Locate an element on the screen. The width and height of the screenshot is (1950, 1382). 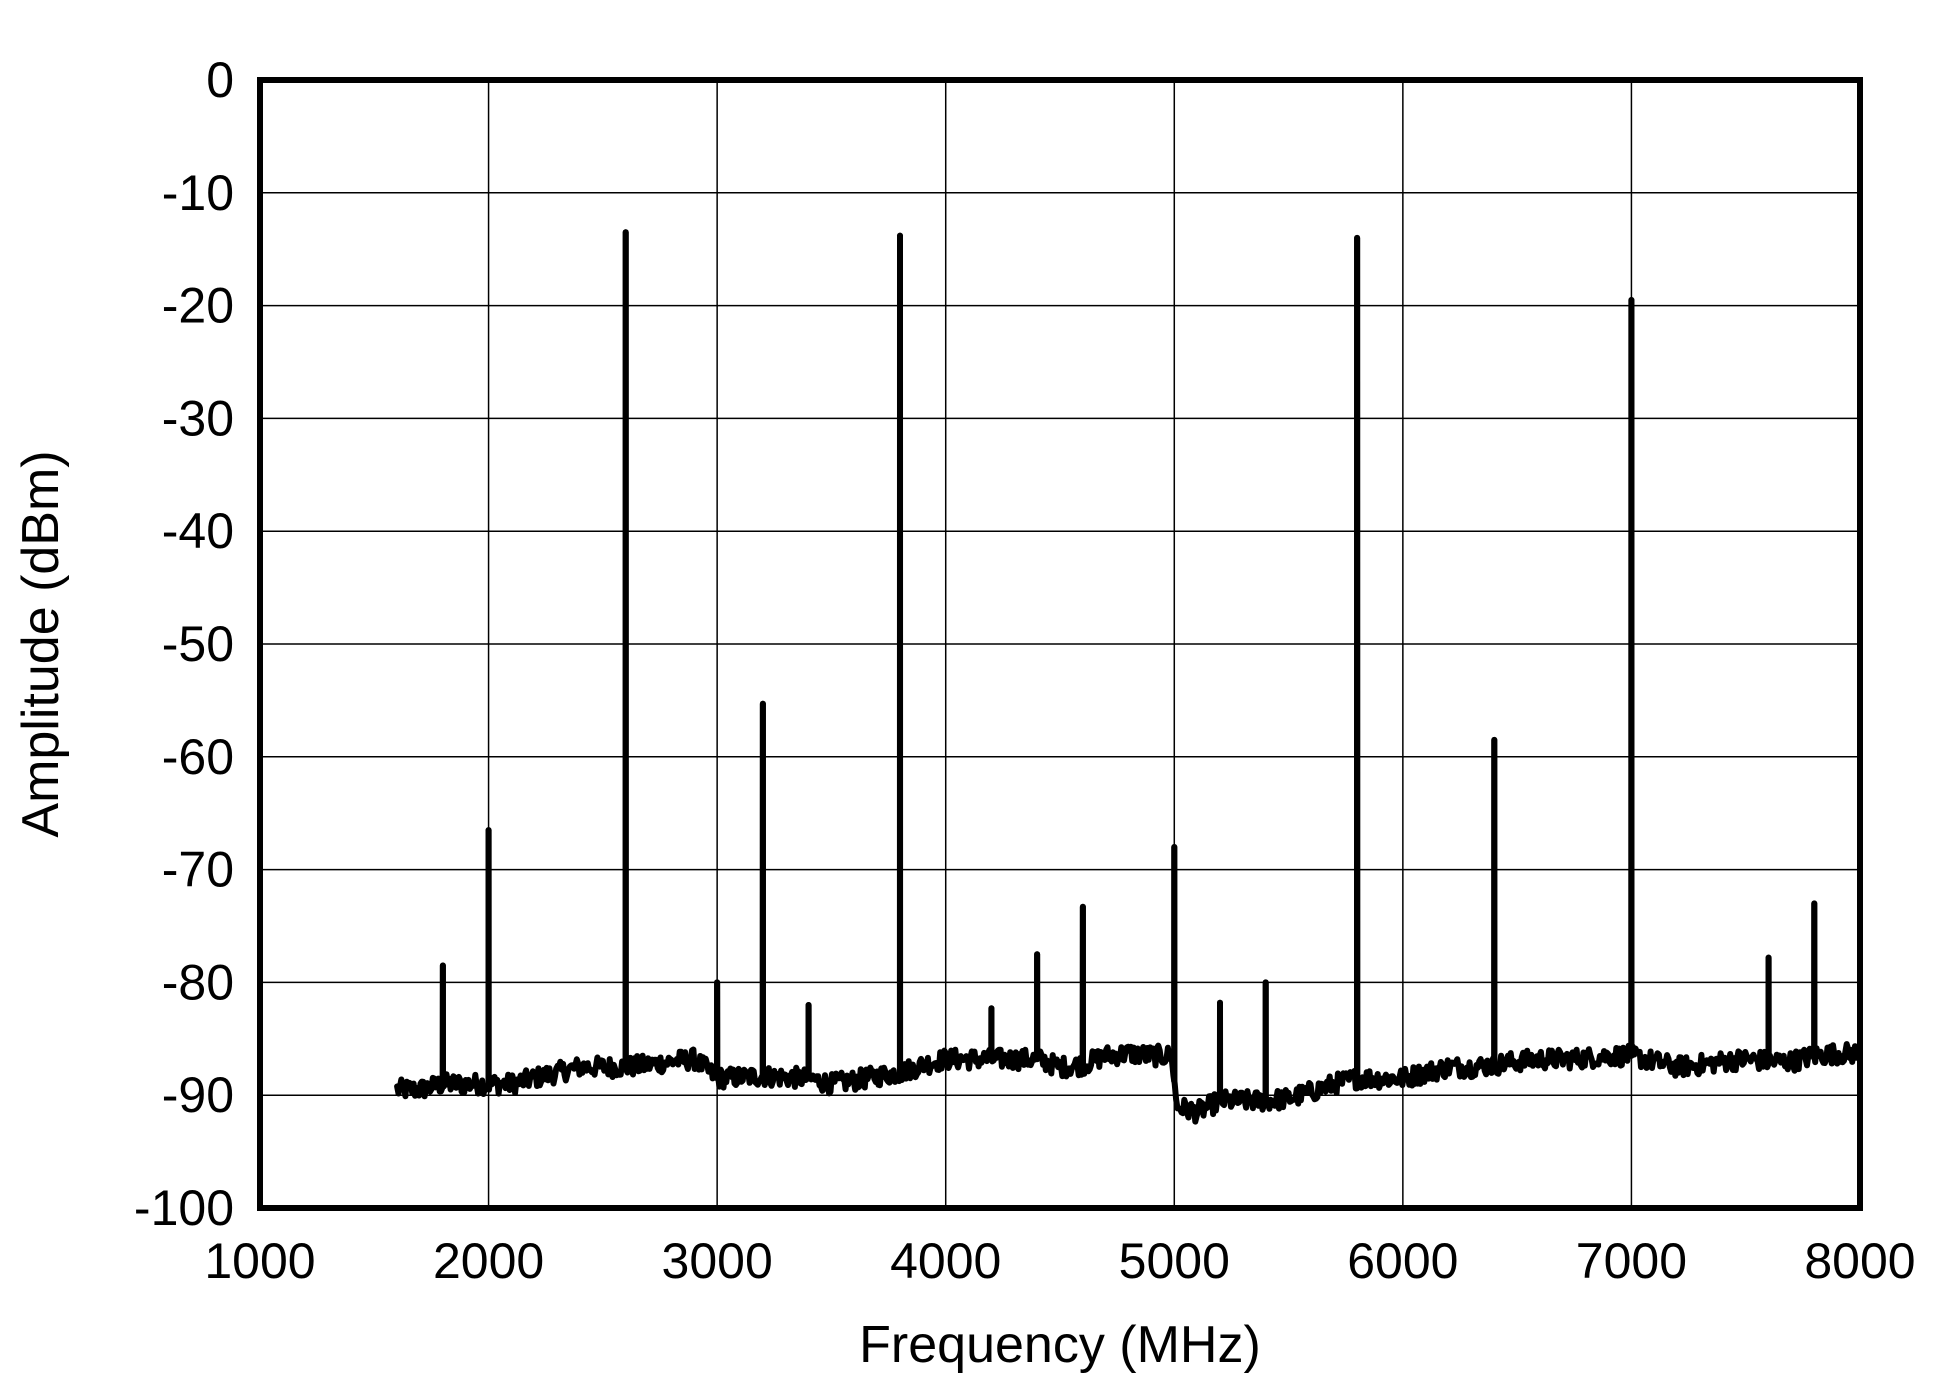
x-tick-labels: 1000 2000 3000 4000 5000 6000 7000 8000 is located at coordinates (1059, 1261).